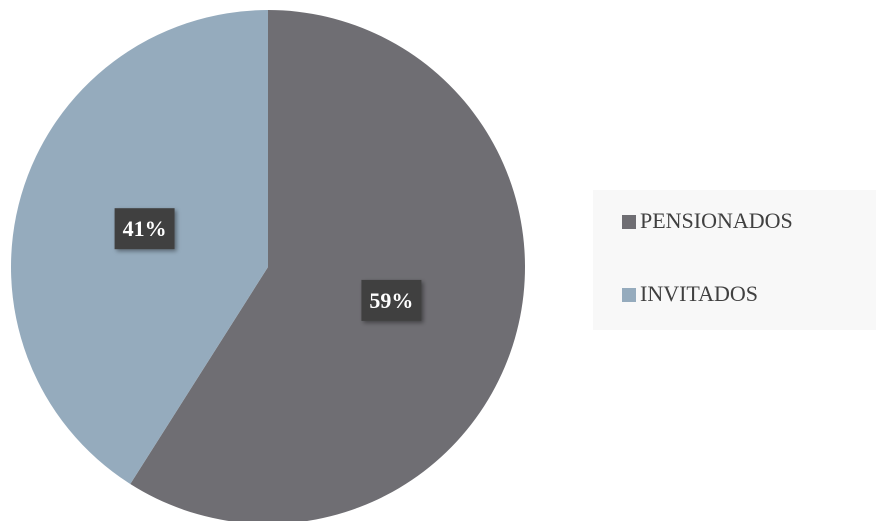 This screenshot has width=876, height=521. I want to click on legend-box, so click(734, 260).